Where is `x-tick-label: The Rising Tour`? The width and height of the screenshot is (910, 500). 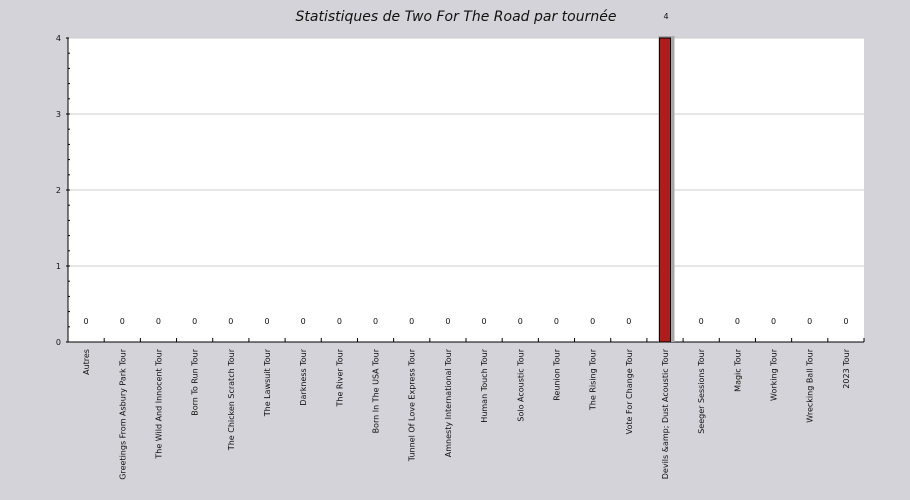
x-tick-label: The Rising Tour is located at coordinates (593, 379).